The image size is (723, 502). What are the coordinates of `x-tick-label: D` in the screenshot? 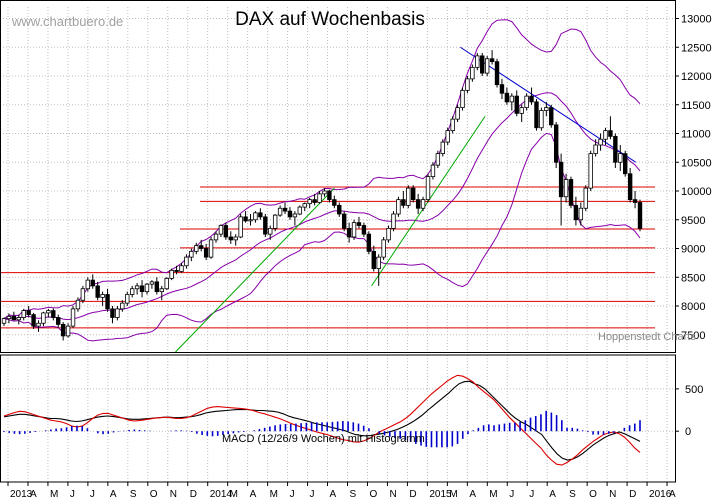 It's located at (632, 494).